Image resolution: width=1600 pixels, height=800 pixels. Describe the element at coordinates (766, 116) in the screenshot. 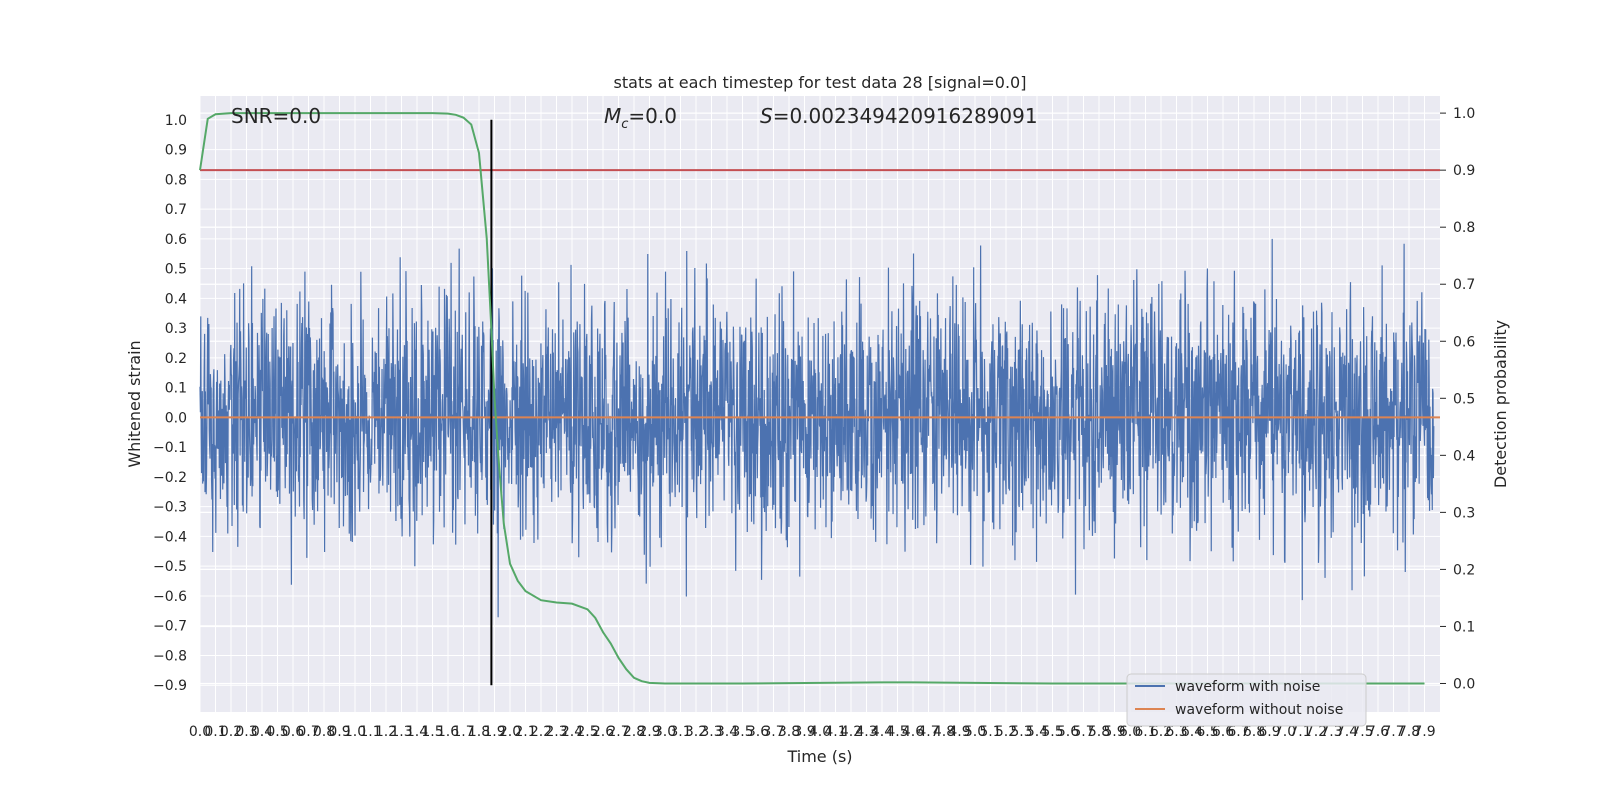

I see `s-symbol: S` at that location.